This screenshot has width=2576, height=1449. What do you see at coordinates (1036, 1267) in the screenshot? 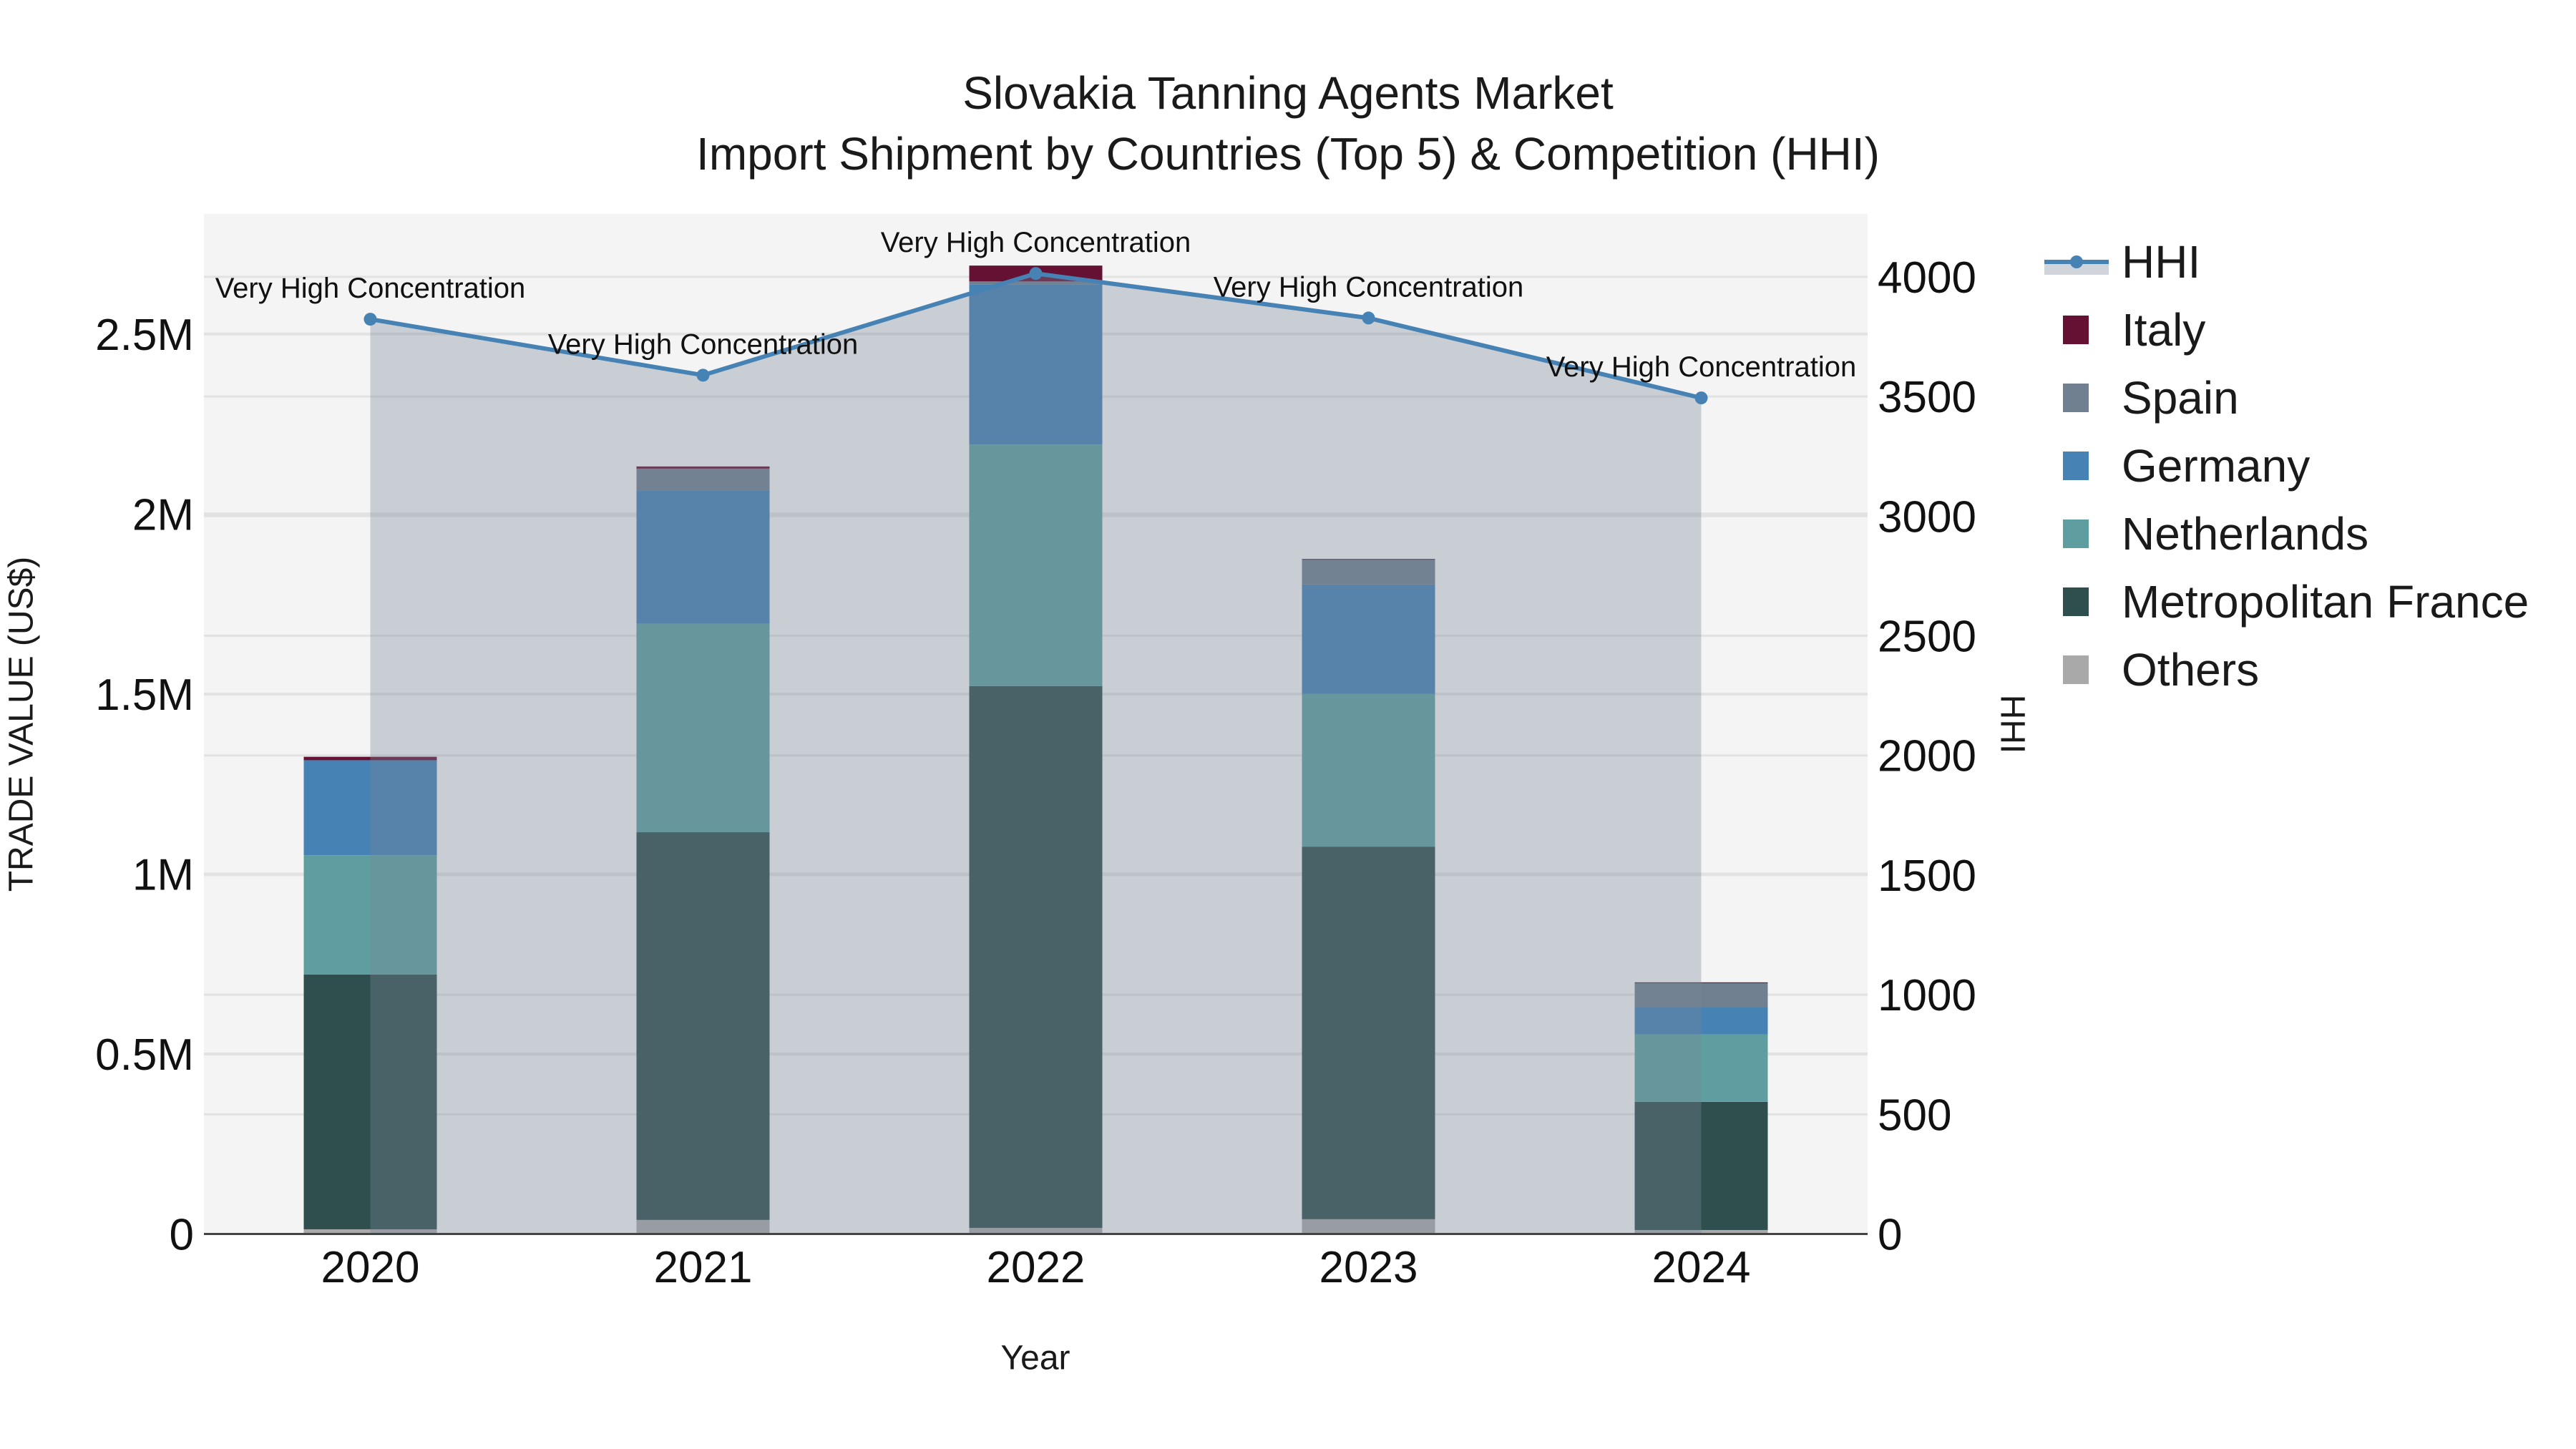
I see `x-tick-label: 2022` at bounding box center [1036, 1267].